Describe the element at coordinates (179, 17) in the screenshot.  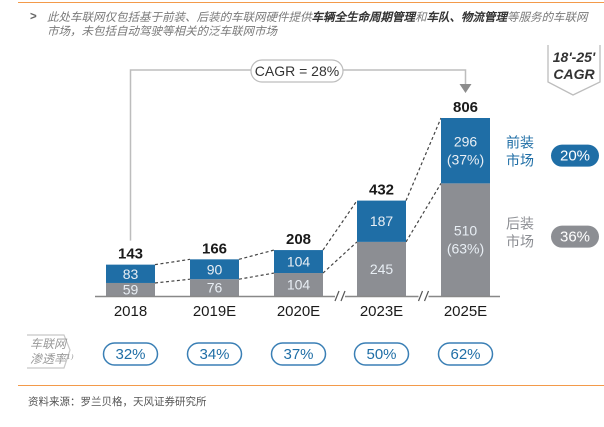
I see `note-fragment: 此处车联网仅包括基于前装、后装的车联网硬件提供` at that location.